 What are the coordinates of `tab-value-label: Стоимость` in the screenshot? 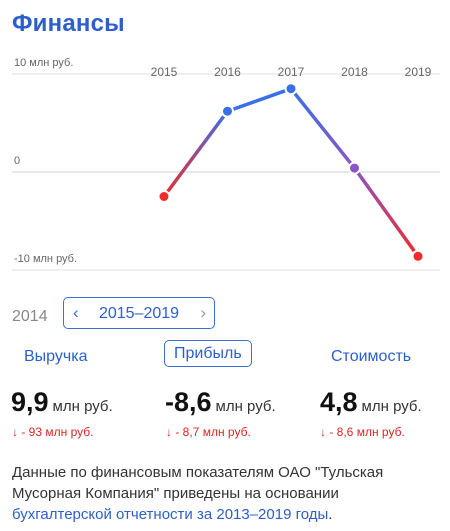 It's located at (371, 356).